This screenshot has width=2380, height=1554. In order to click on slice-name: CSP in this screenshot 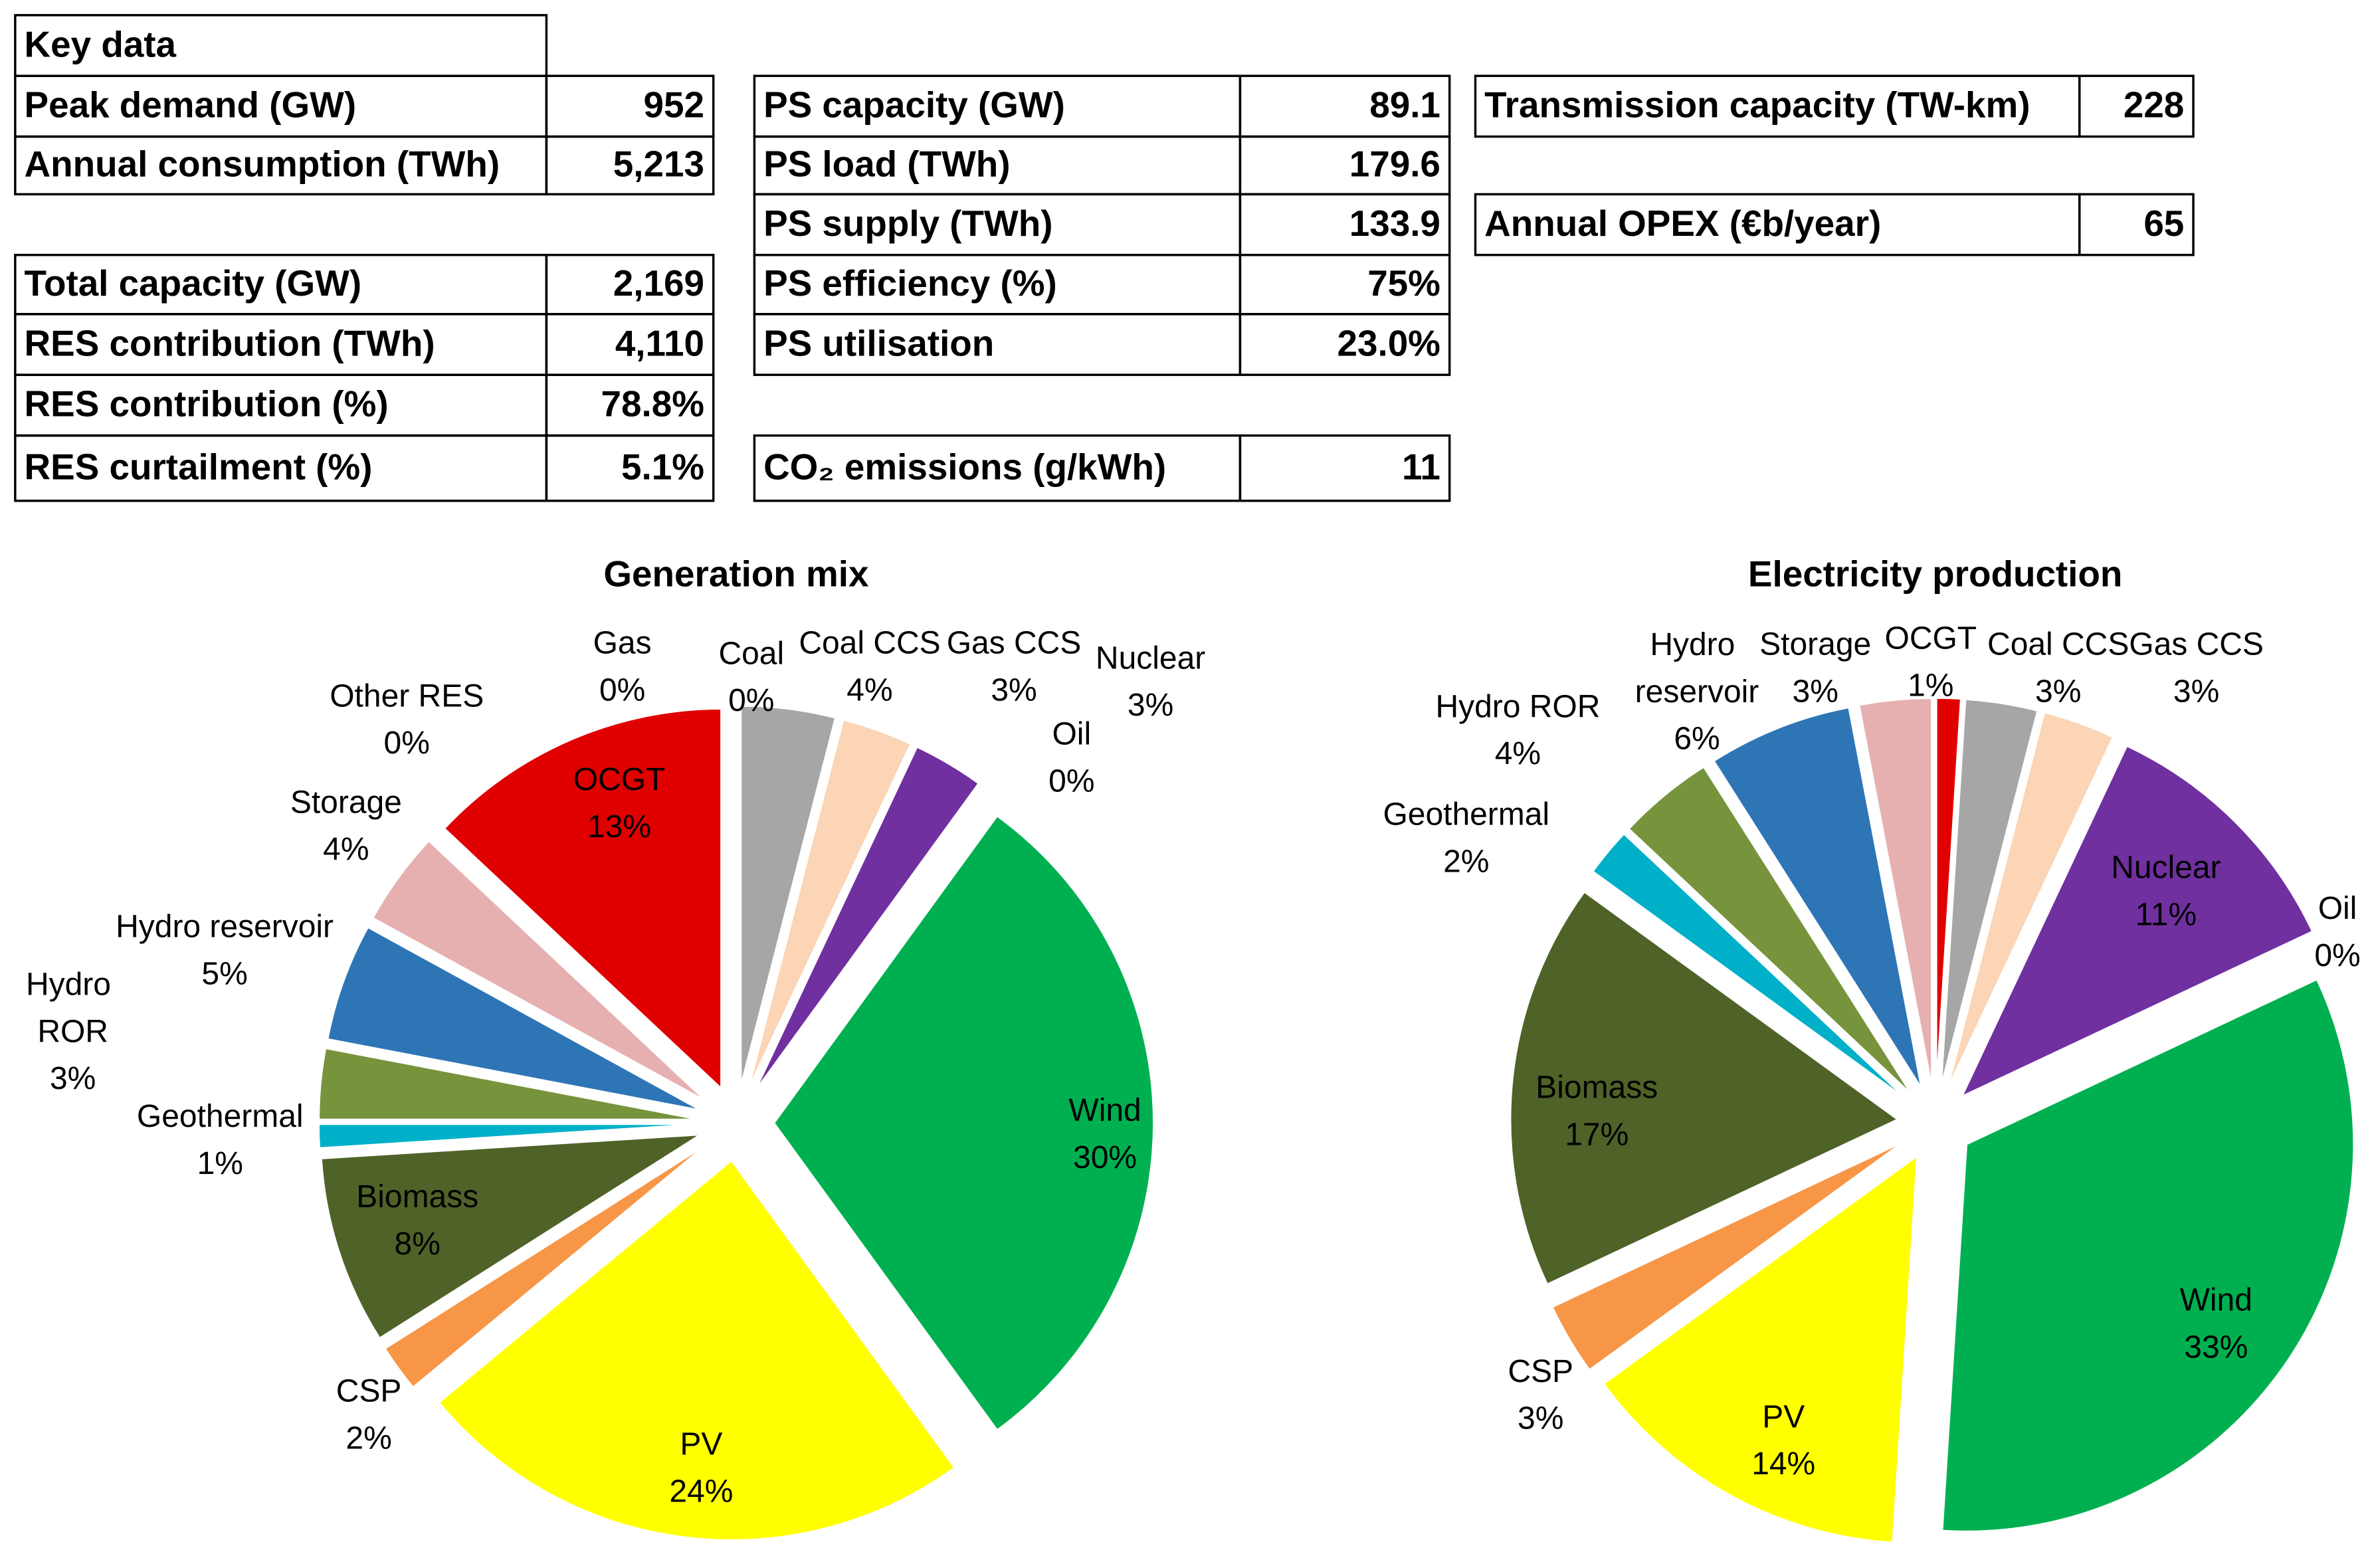, I will do `click(369, 1391)`.